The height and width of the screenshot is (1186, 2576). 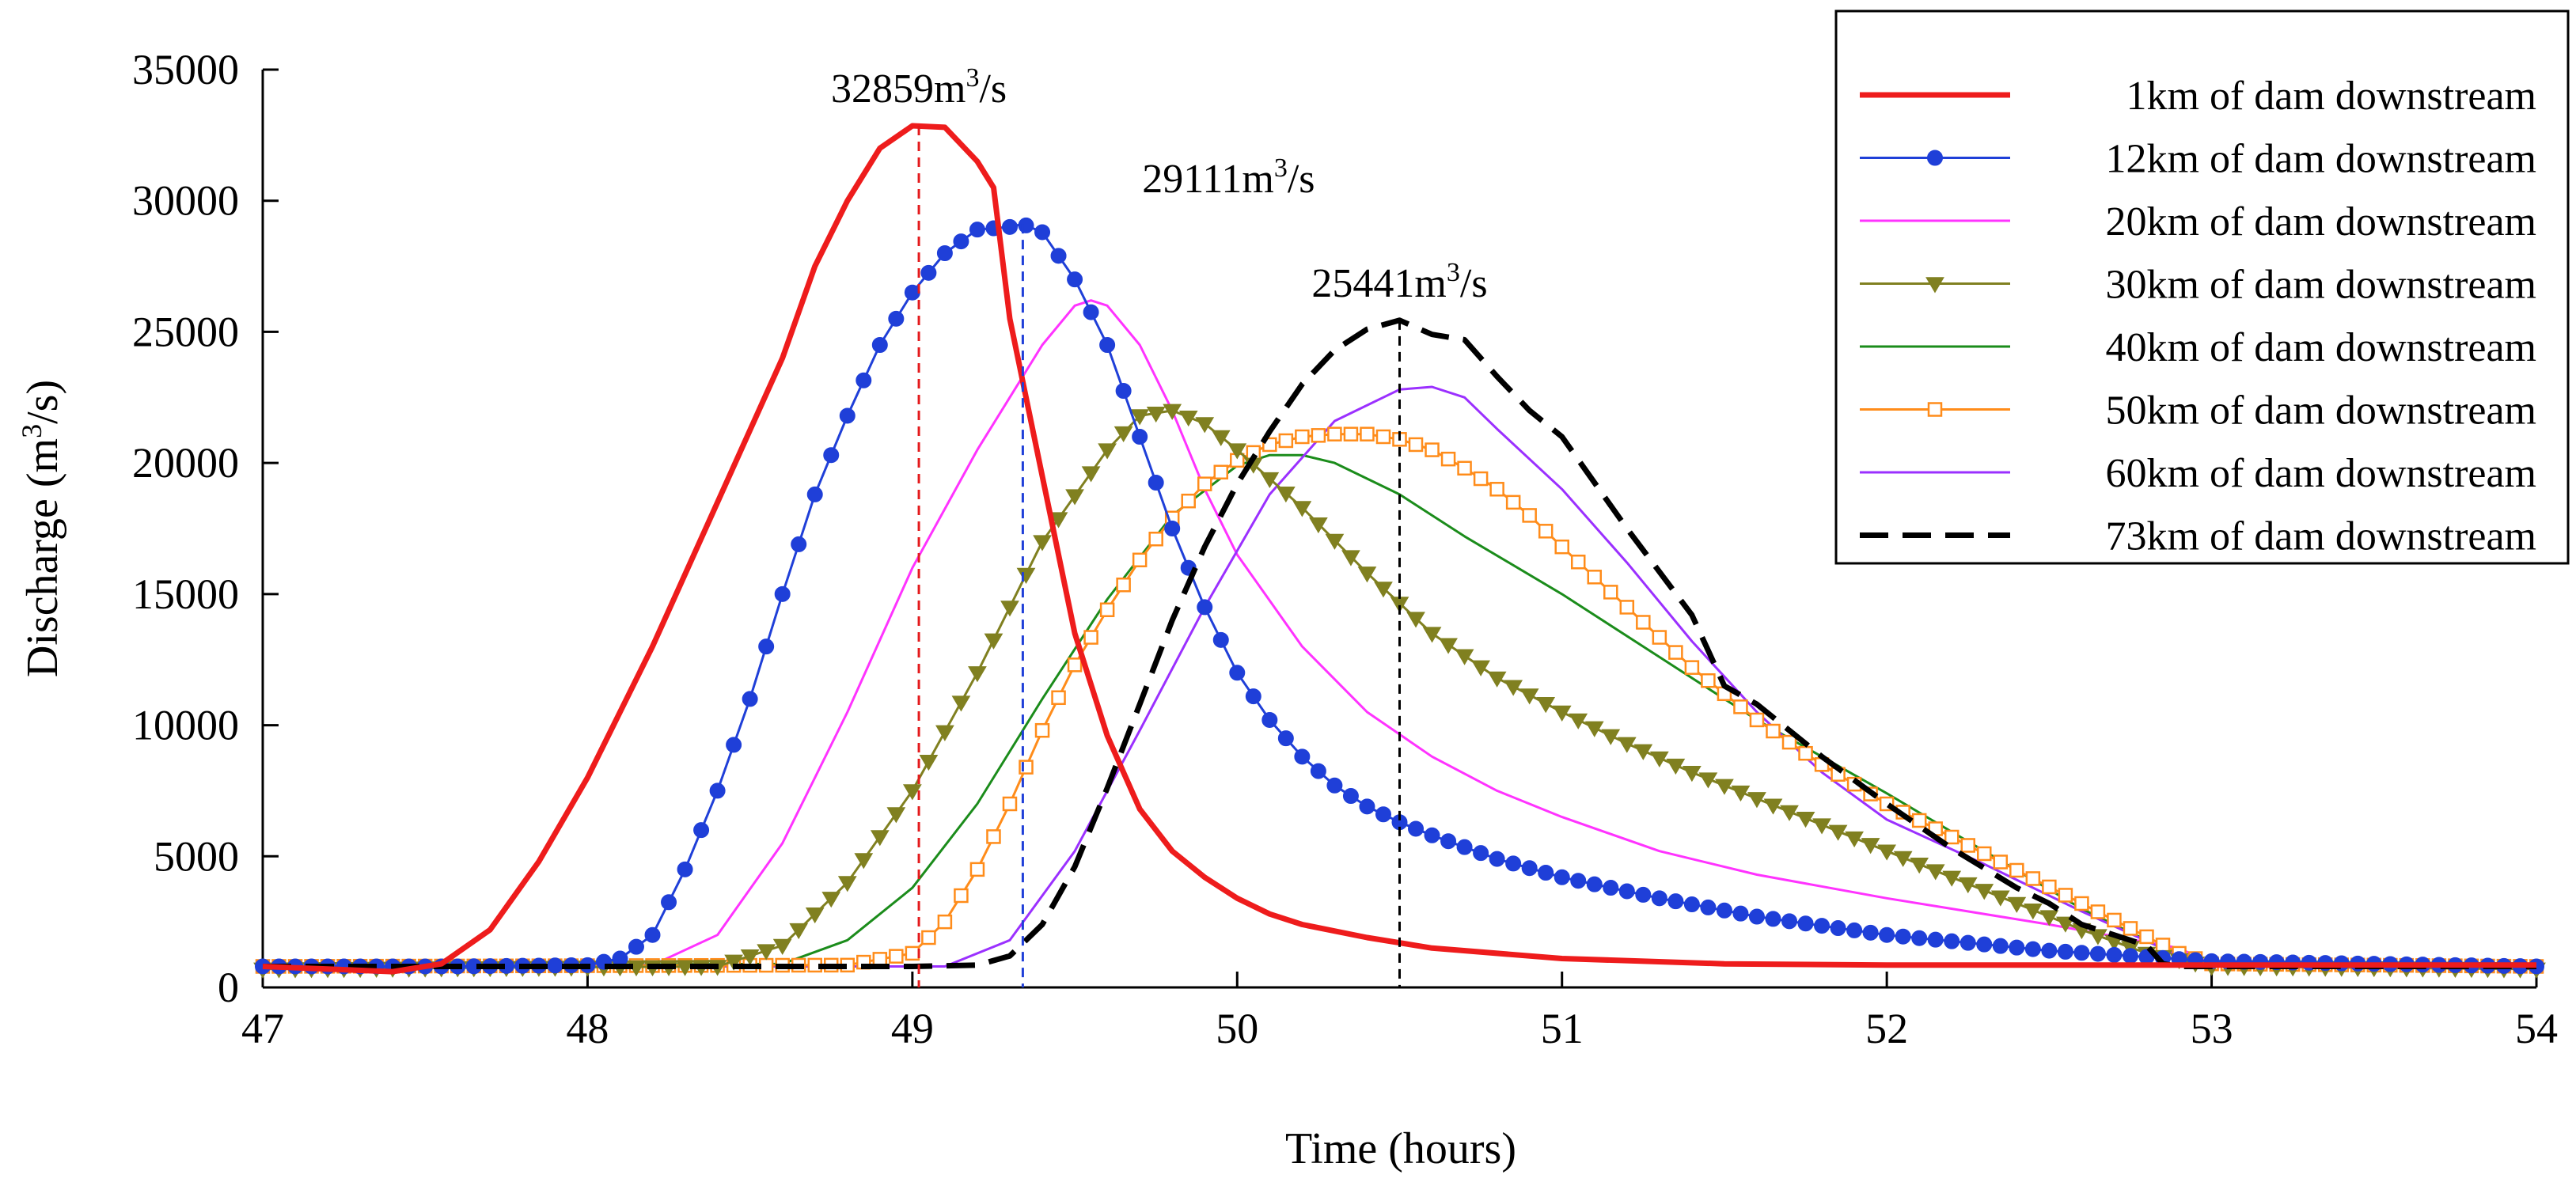 I want to click on x-tick-label: 50, so click(x=1237, y=1028).